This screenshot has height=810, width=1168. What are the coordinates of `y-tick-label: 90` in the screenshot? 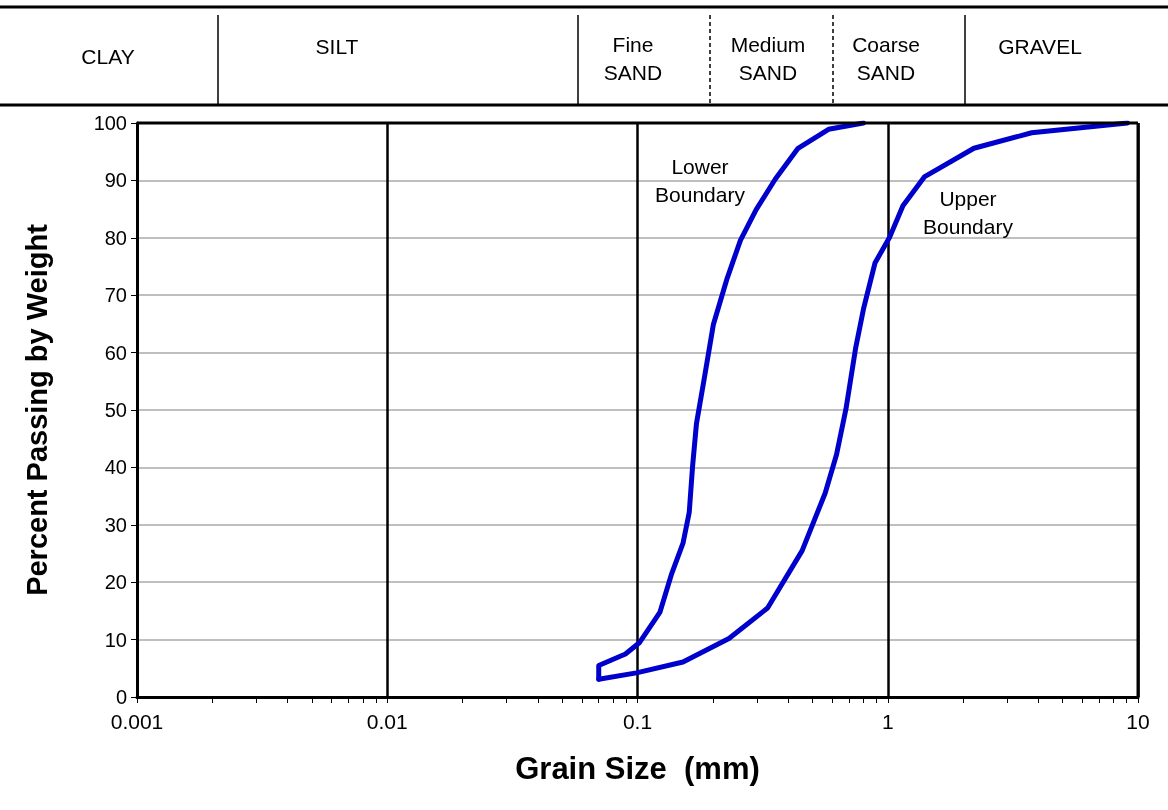 It's located at (115, 180).